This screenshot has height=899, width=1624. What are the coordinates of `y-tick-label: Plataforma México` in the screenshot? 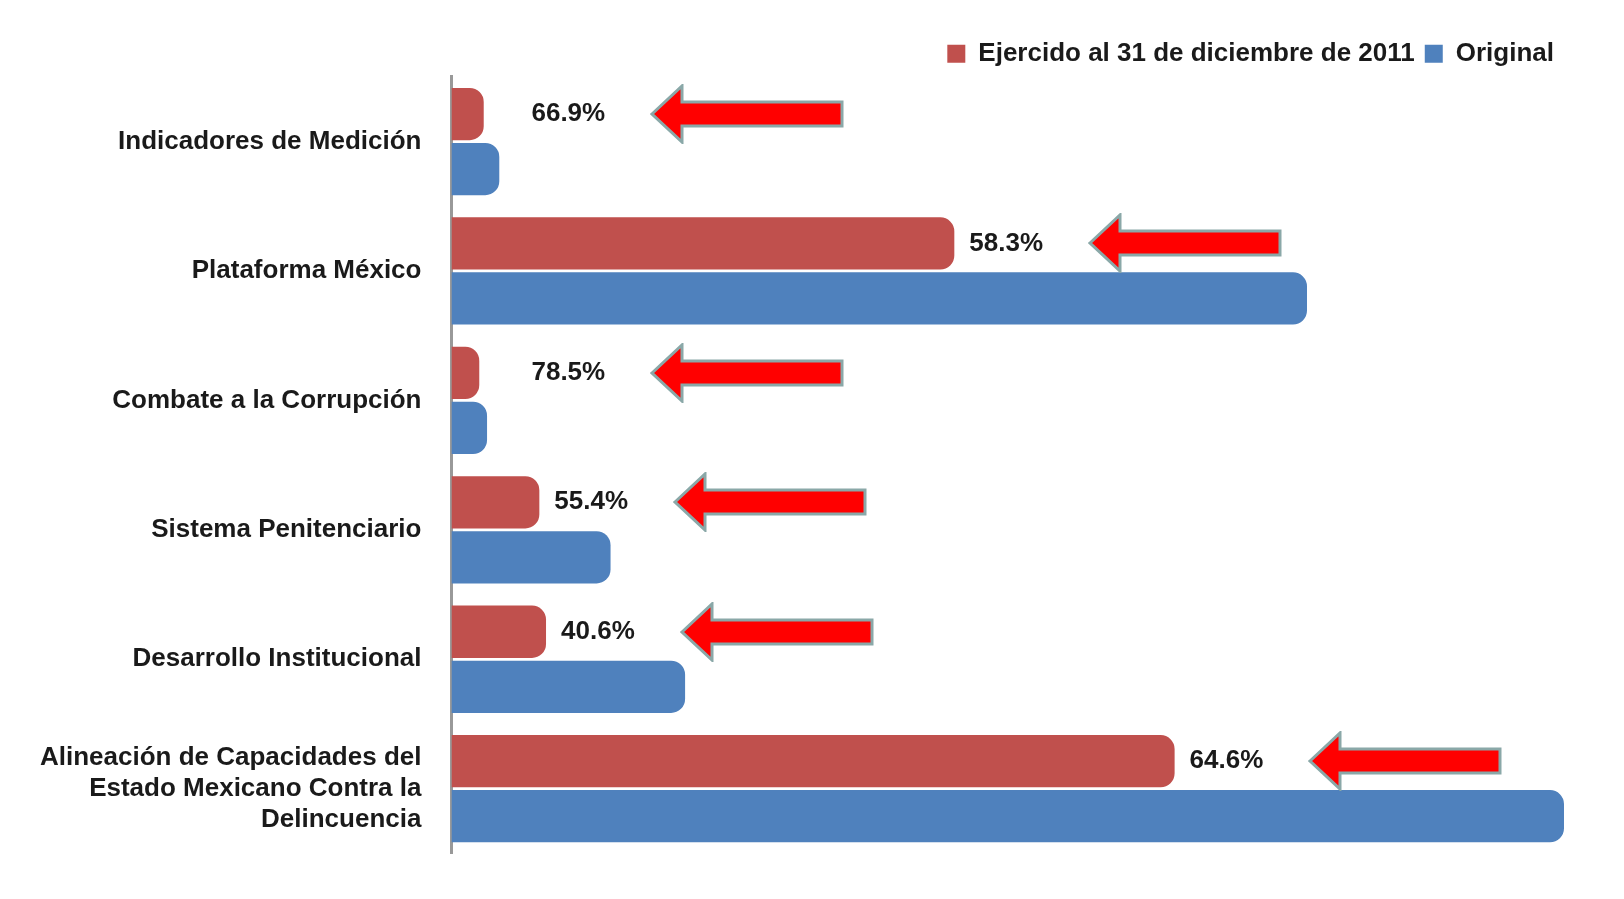 It's located at (306, 269).